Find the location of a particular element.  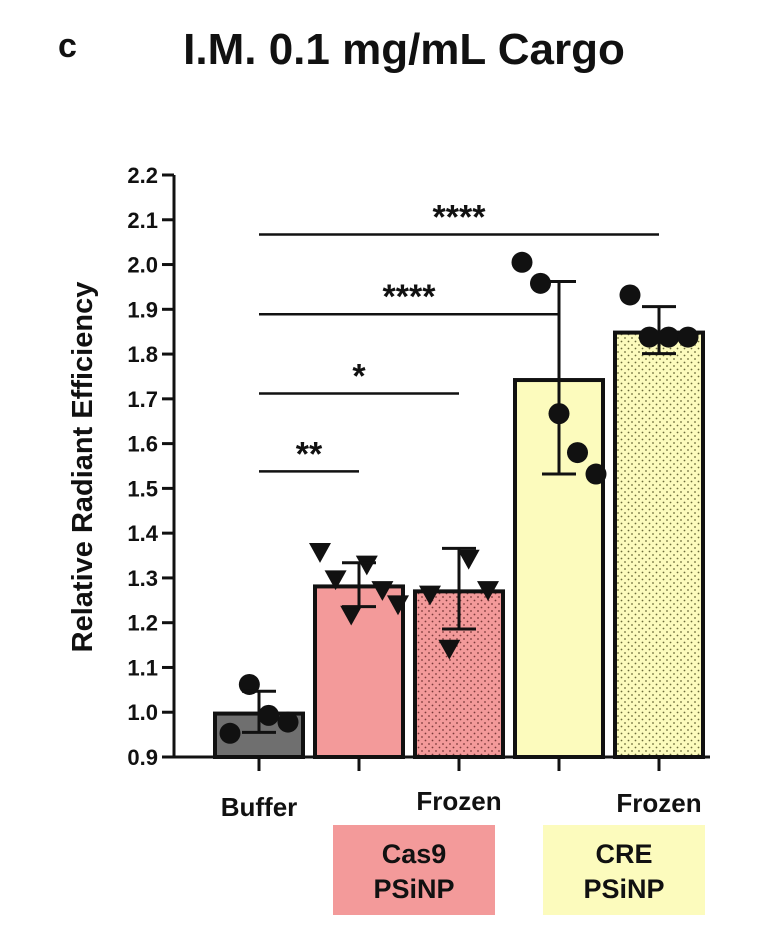

y-tick-label: 1.4 is located at coordinates (142, 533).